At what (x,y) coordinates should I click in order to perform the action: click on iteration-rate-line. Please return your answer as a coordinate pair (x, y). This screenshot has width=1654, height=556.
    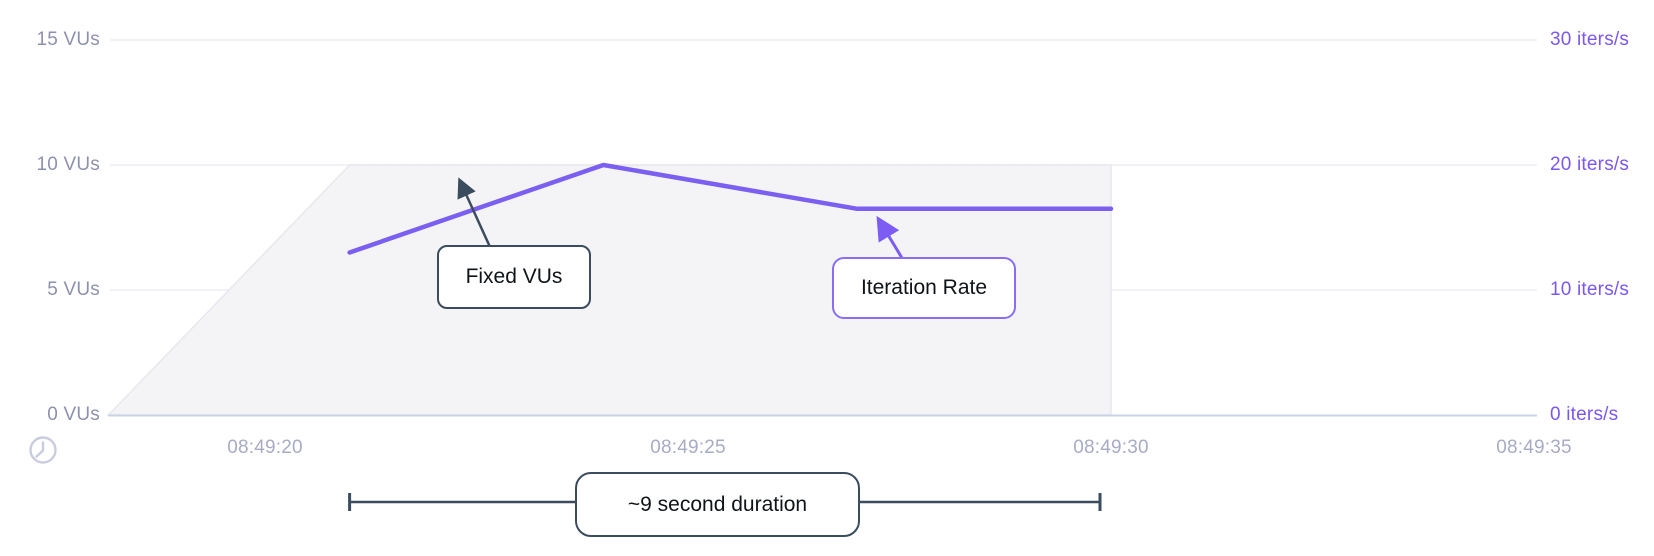
    Looking at the image, I should click on (730, 208).